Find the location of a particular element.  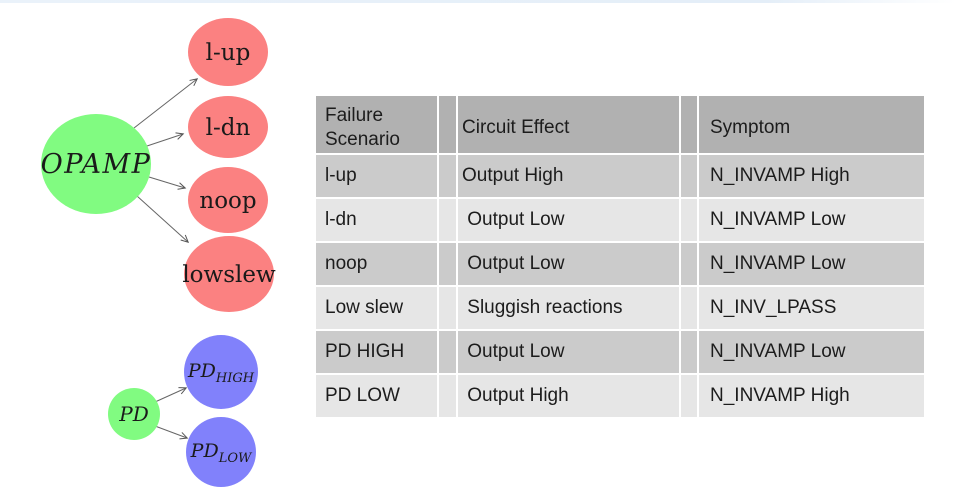

cell-r6-effect: Output High is located at coordinates (568, 396).